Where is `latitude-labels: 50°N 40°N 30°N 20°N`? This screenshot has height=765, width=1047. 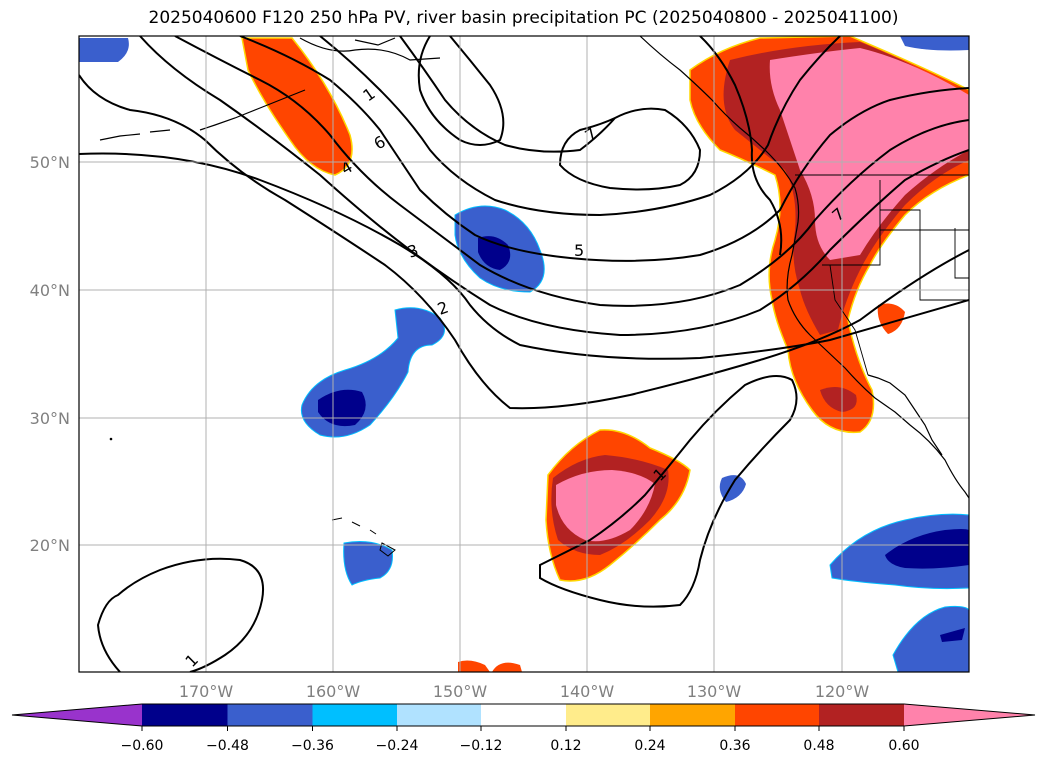 latitude-labels: 50°N 40°N 30°N 20°N is located at coordinates (50, 354).